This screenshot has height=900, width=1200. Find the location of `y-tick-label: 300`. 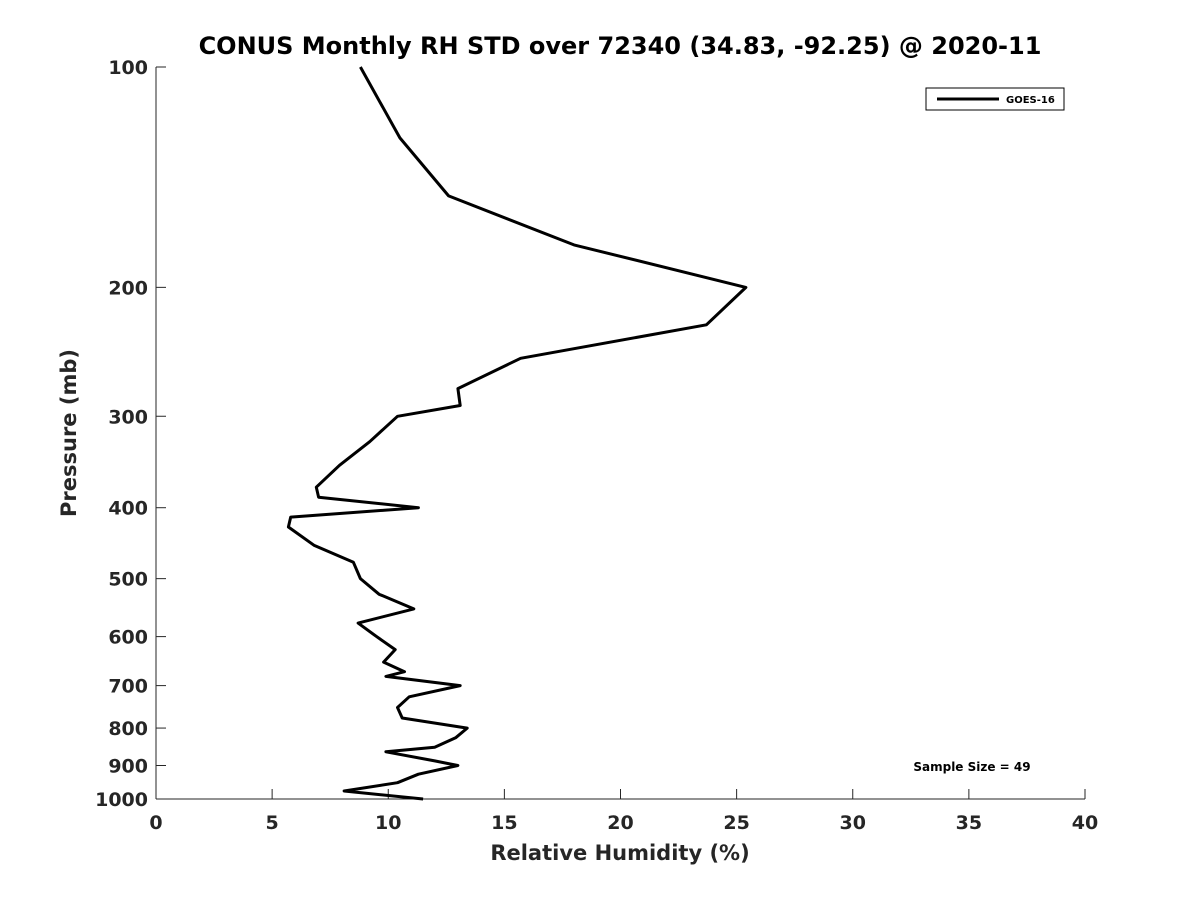

y-tick-label: 300 is located at coordinates (128, 417).